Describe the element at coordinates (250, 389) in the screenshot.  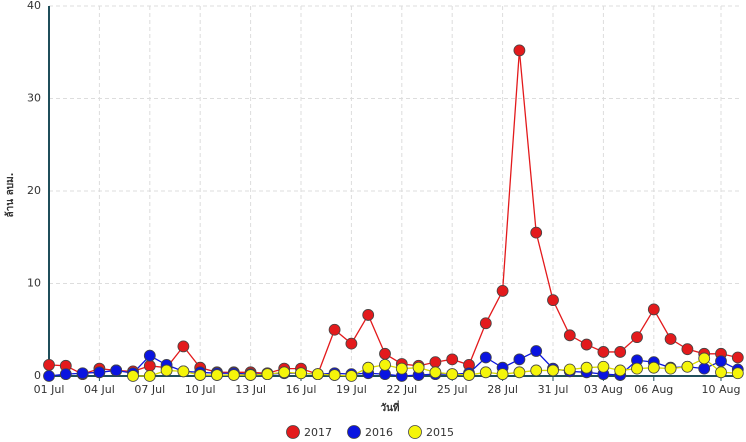
I see `x-tick-label: 13 Jul` at that location.